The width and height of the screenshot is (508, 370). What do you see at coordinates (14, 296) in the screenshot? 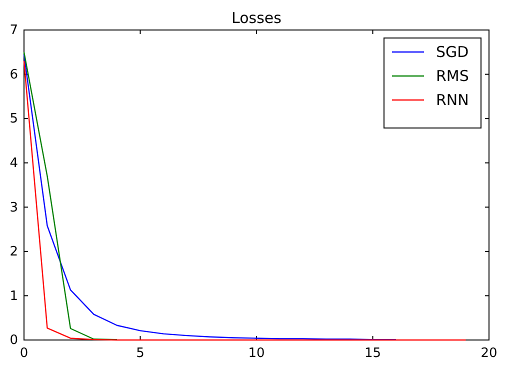
I see `y-tick-label: 1` at bounding box center [14, 296].